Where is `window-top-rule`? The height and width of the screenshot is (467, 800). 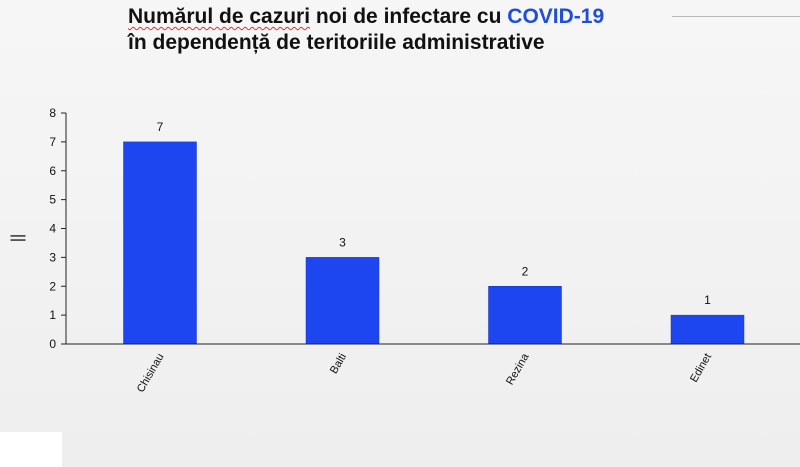 window-top-rule is located at coordinates (736, 16).